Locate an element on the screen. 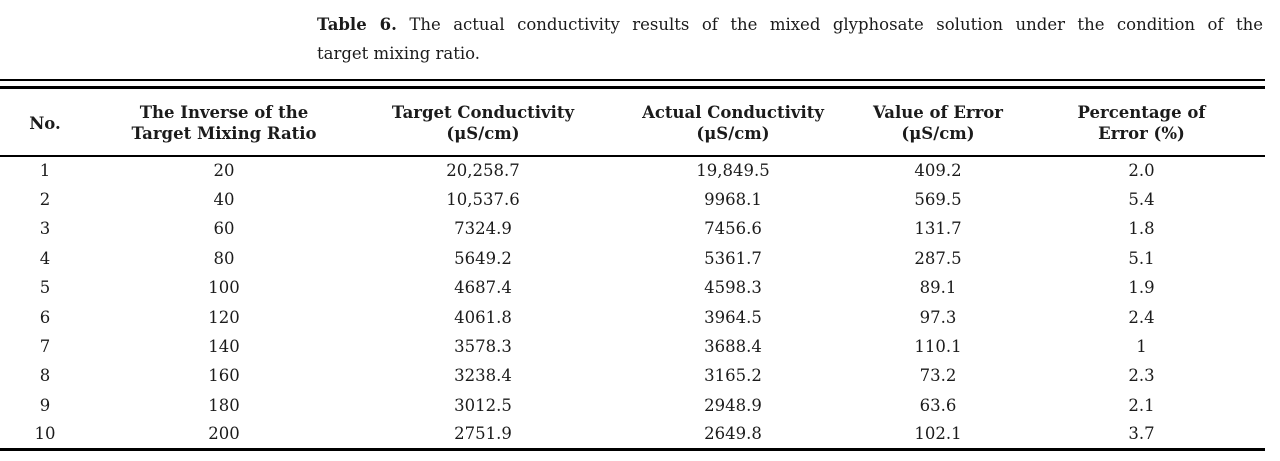  table-cell: 7 is located at coordinates (45, 347).